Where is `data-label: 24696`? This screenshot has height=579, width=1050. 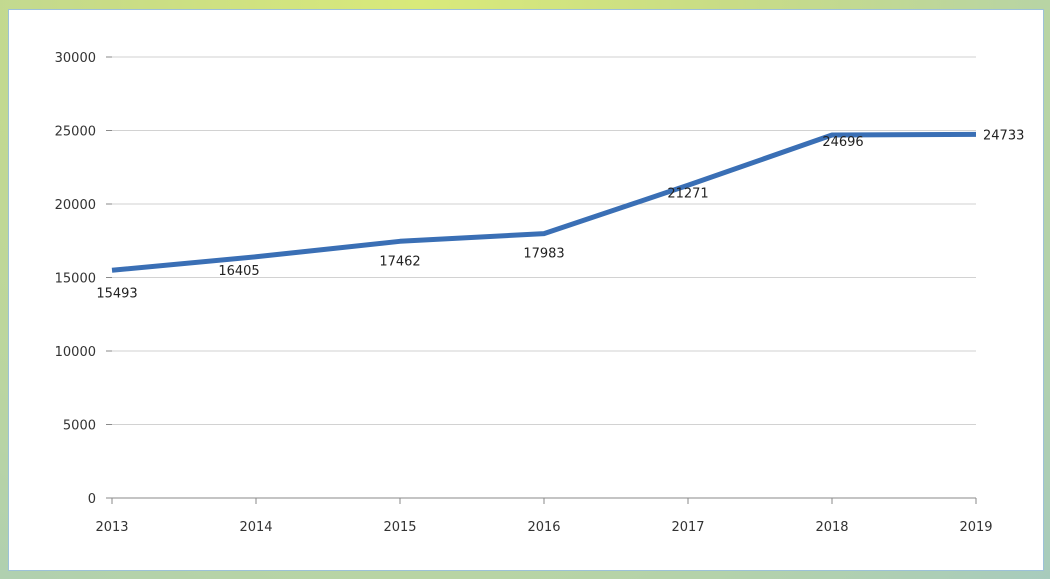 data-label: 24696 is located at coordinates (842, 142).